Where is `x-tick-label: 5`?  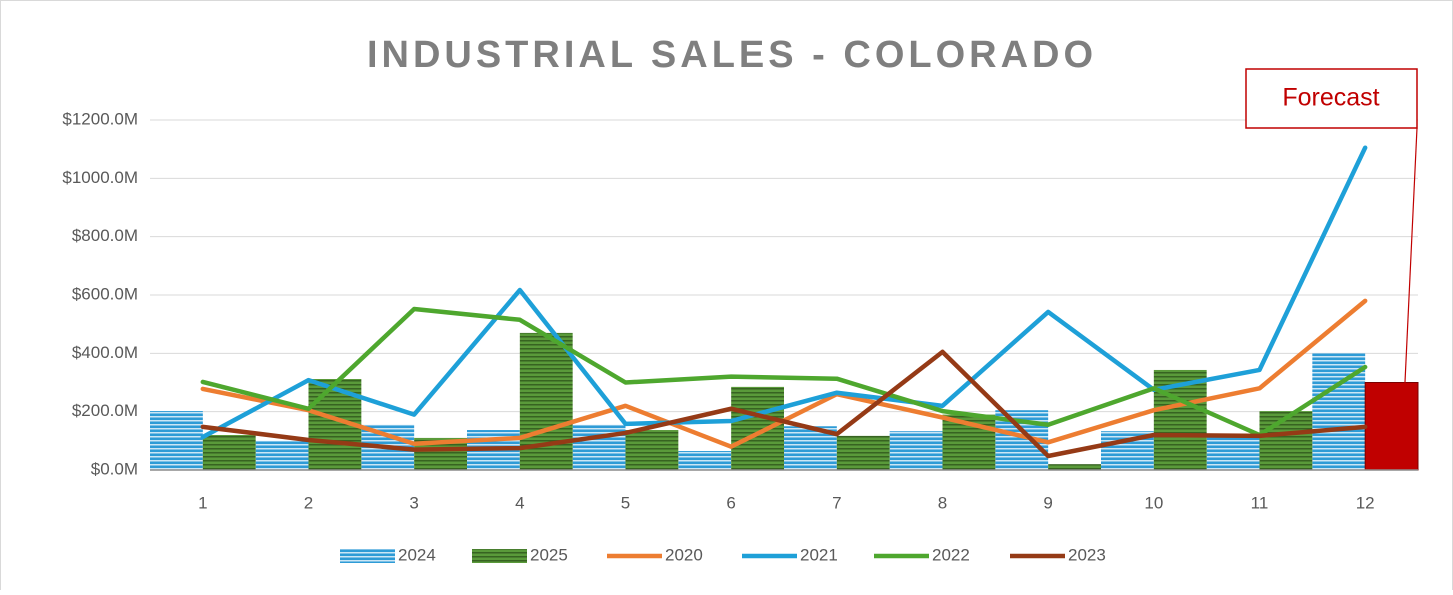
x-tick-label: 5 is located at coordinates (625, 502).